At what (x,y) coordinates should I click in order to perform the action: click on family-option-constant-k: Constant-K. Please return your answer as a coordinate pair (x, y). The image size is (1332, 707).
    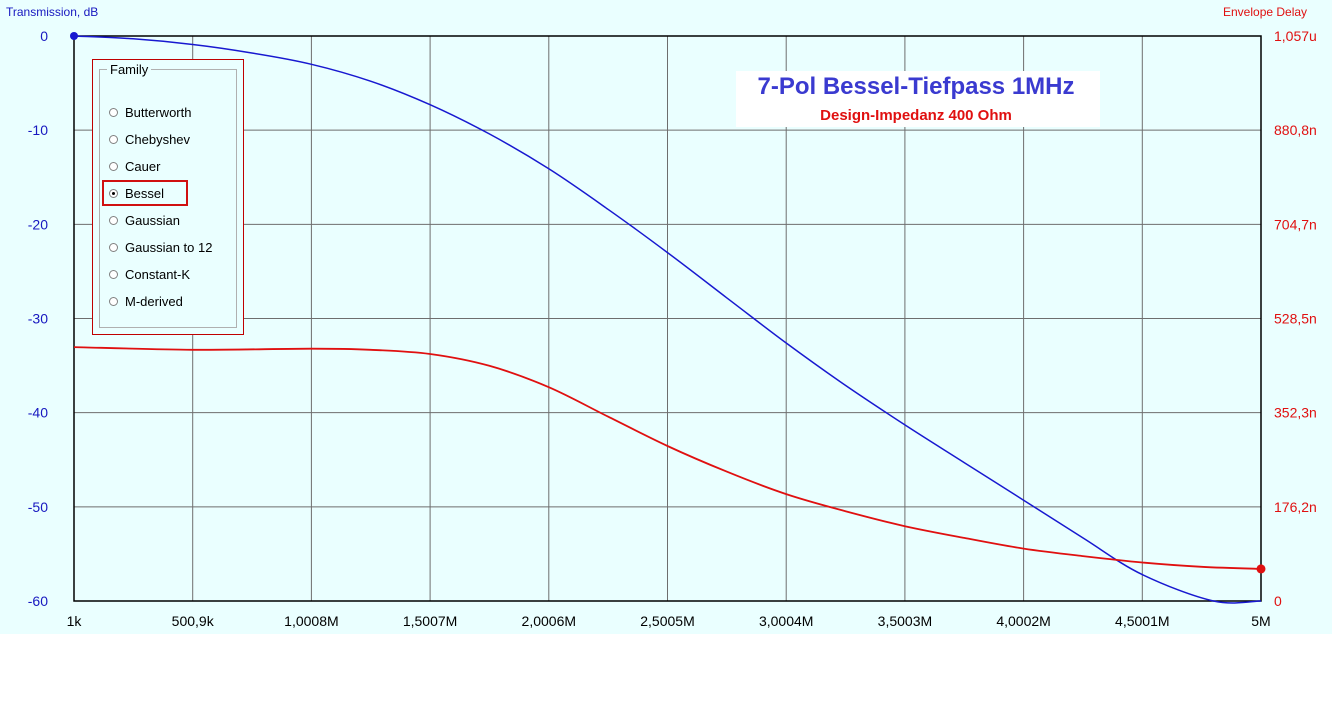
    Looking at the image, I should click on (149, 274).